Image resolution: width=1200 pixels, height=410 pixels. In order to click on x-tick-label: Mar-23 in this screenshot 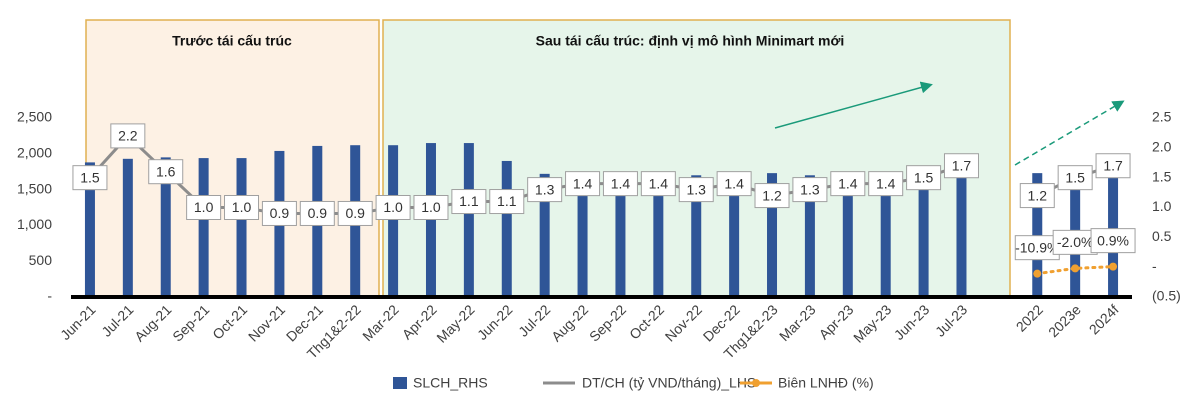, I will do `click(797, 322)`.